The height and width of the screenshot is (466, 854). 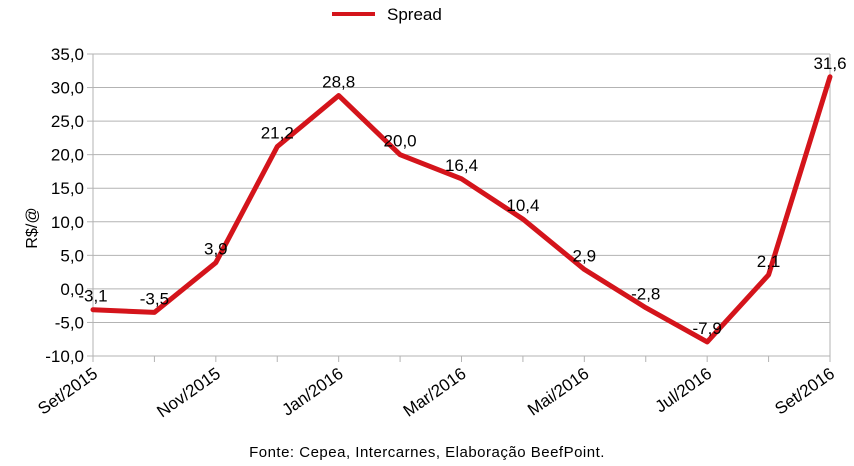 What do you see at coordinates (312, 392) in the screenshot?
I see `x-tick-label: Jan/2016` at bounding box center [312, 392].